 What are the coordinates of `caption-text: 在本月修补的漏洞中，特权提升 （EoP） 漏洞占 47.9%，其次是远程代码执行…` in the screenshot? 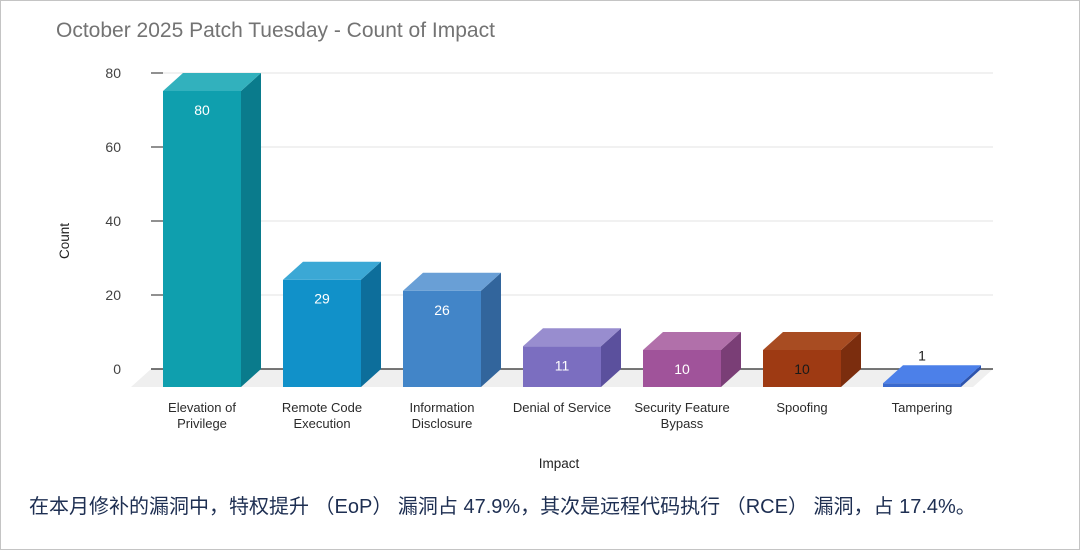 It's located at (502, 507).